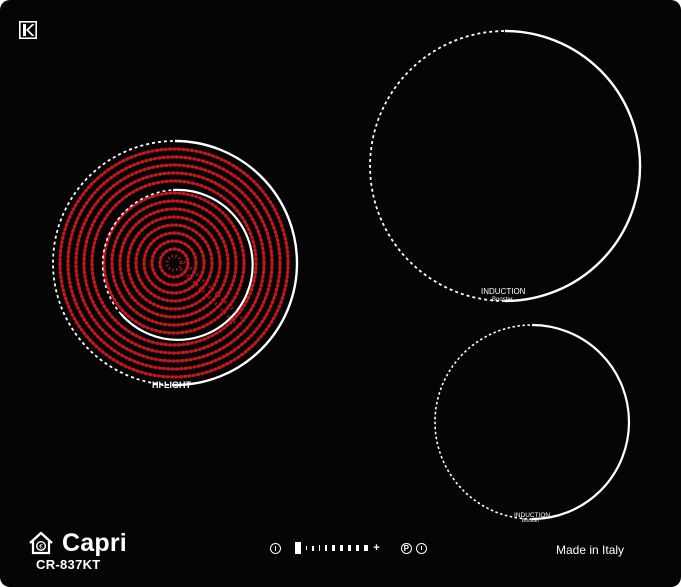  I want to click on induction-large-label: INDUCTION, so click(503, 291).